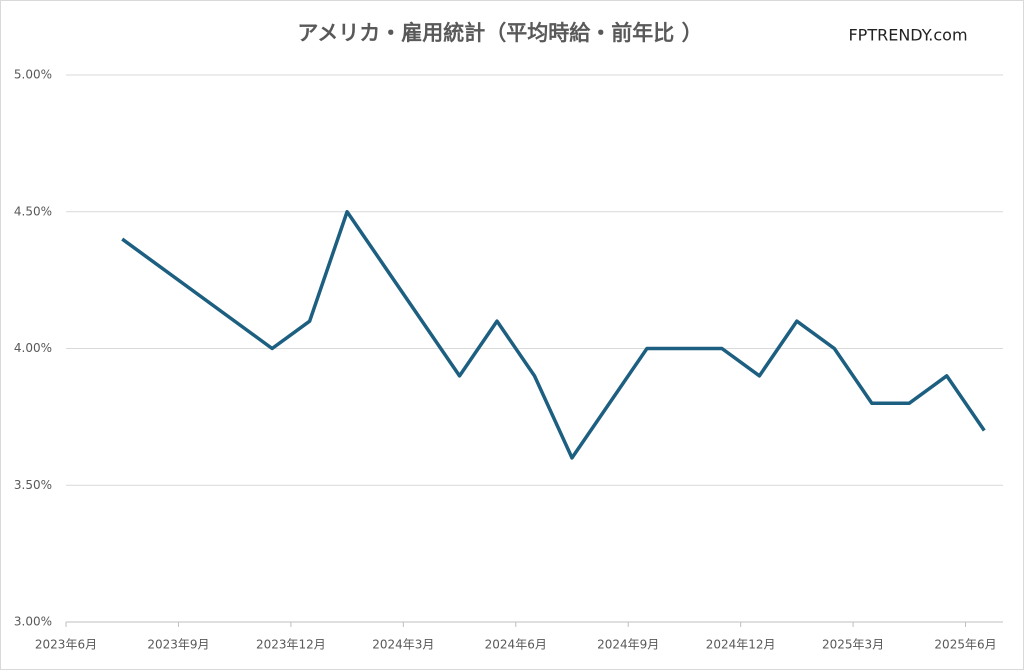 The image size is (1024, 670). What do you see at coordinates (33, 485) in the screenshot?
I see `y-tick-label: 3.50%` at bounding box center [33, 485].